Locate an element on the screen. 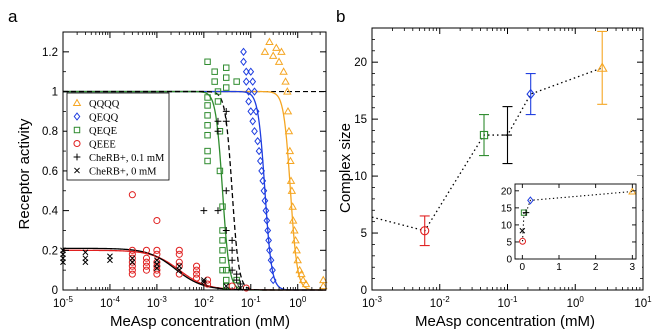  data-point-s0-p14 is located at coordinates (292, 190).